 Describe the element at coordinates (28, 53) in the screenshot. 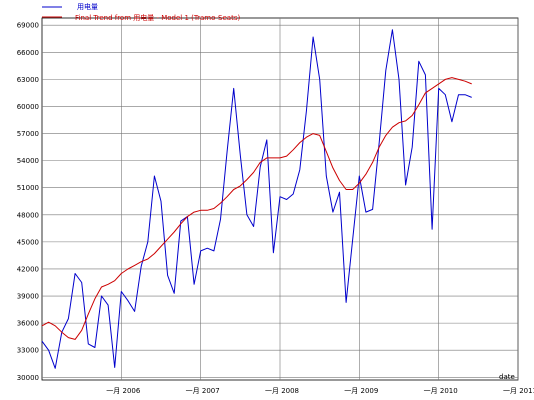

I see `y-tick-label: 66000` at that location.